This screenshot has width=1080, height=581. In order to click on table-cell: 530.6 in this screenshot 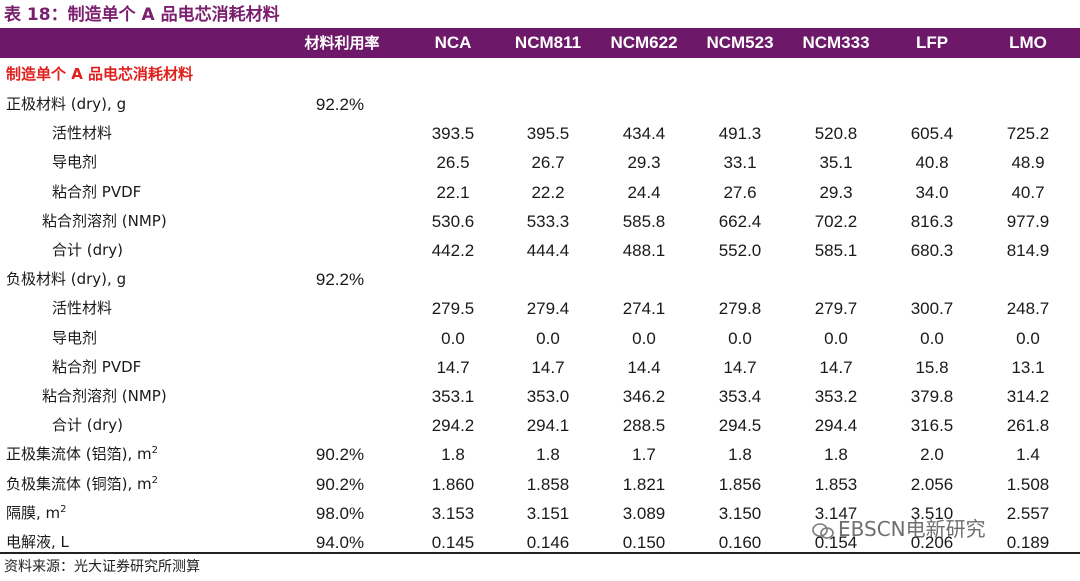, I will do `click(453, 221)`.